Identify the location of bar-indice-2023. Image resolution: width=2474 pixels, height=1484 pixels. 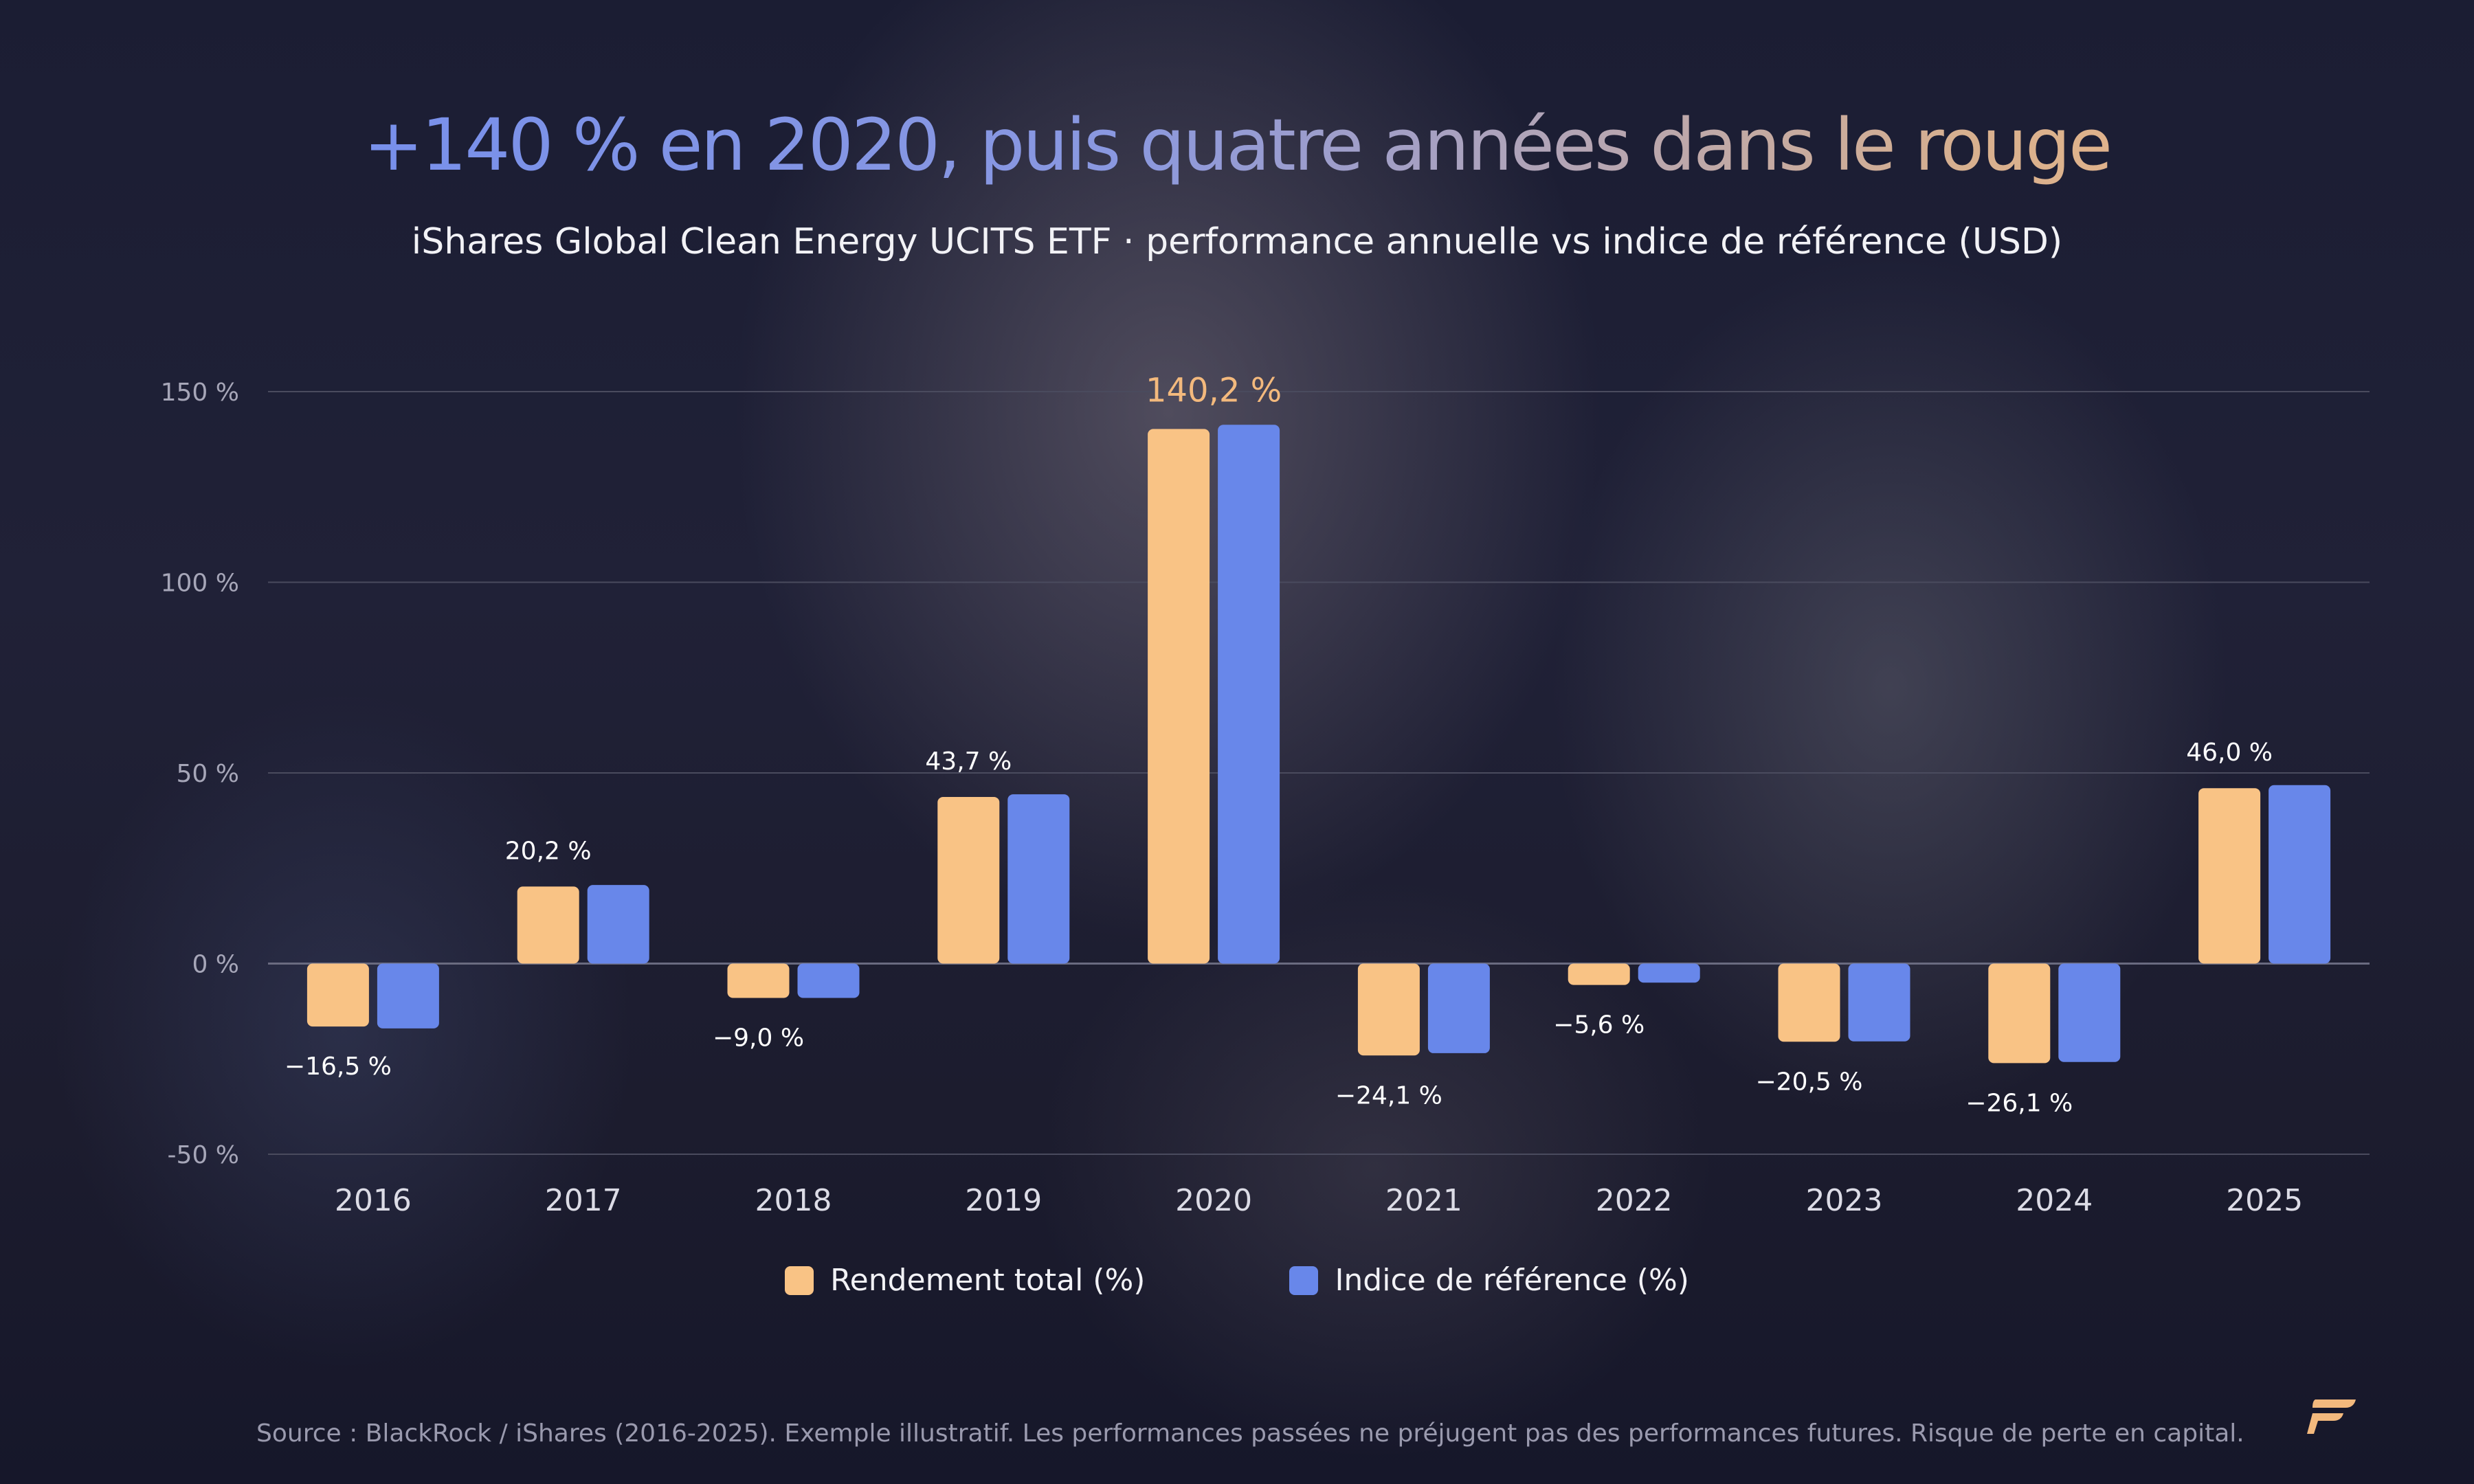
(1879, 1002).